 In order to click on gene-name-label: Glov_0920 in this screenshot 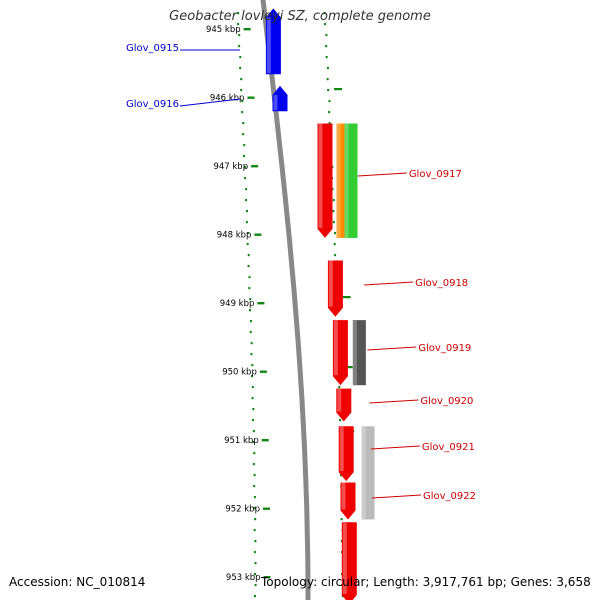, I will do `click(446, 401)`.